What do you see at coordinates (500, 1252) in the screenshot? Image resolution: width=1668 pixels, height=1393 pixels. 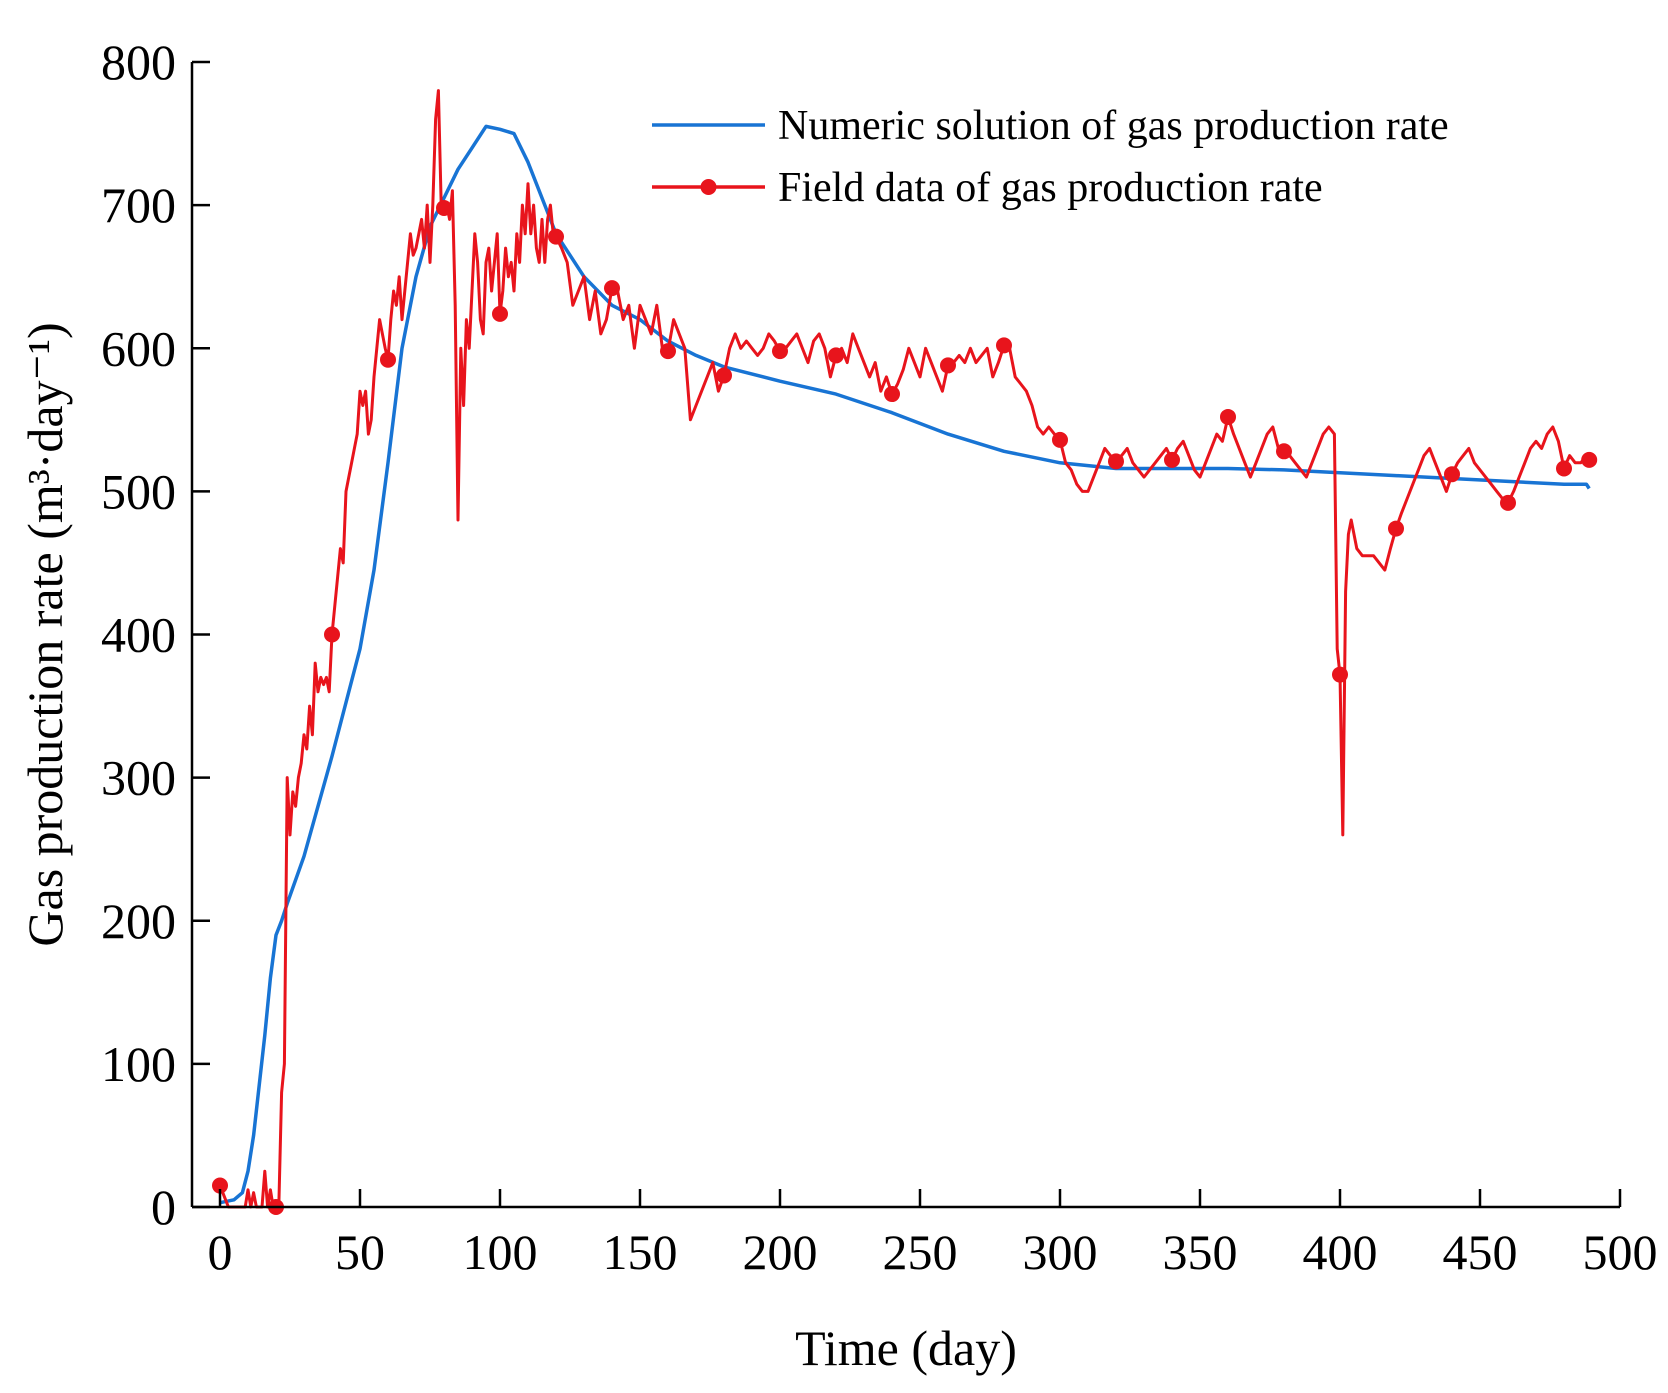 I see `x-tick-label-100: 100` at bounding box center [500, 1252].